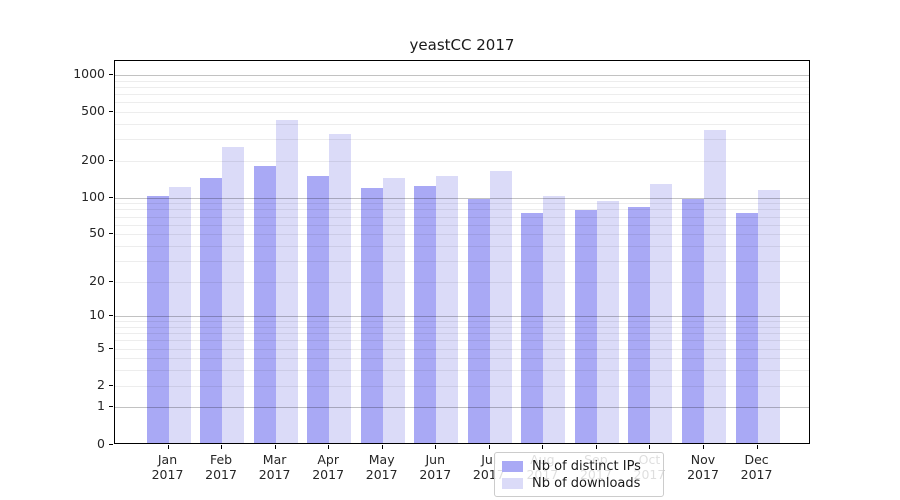 The image size is (900, 500). Describe the element at coordinates (381, 466) in the screenshot. I see `x-tick-label: May 2017` at that location.